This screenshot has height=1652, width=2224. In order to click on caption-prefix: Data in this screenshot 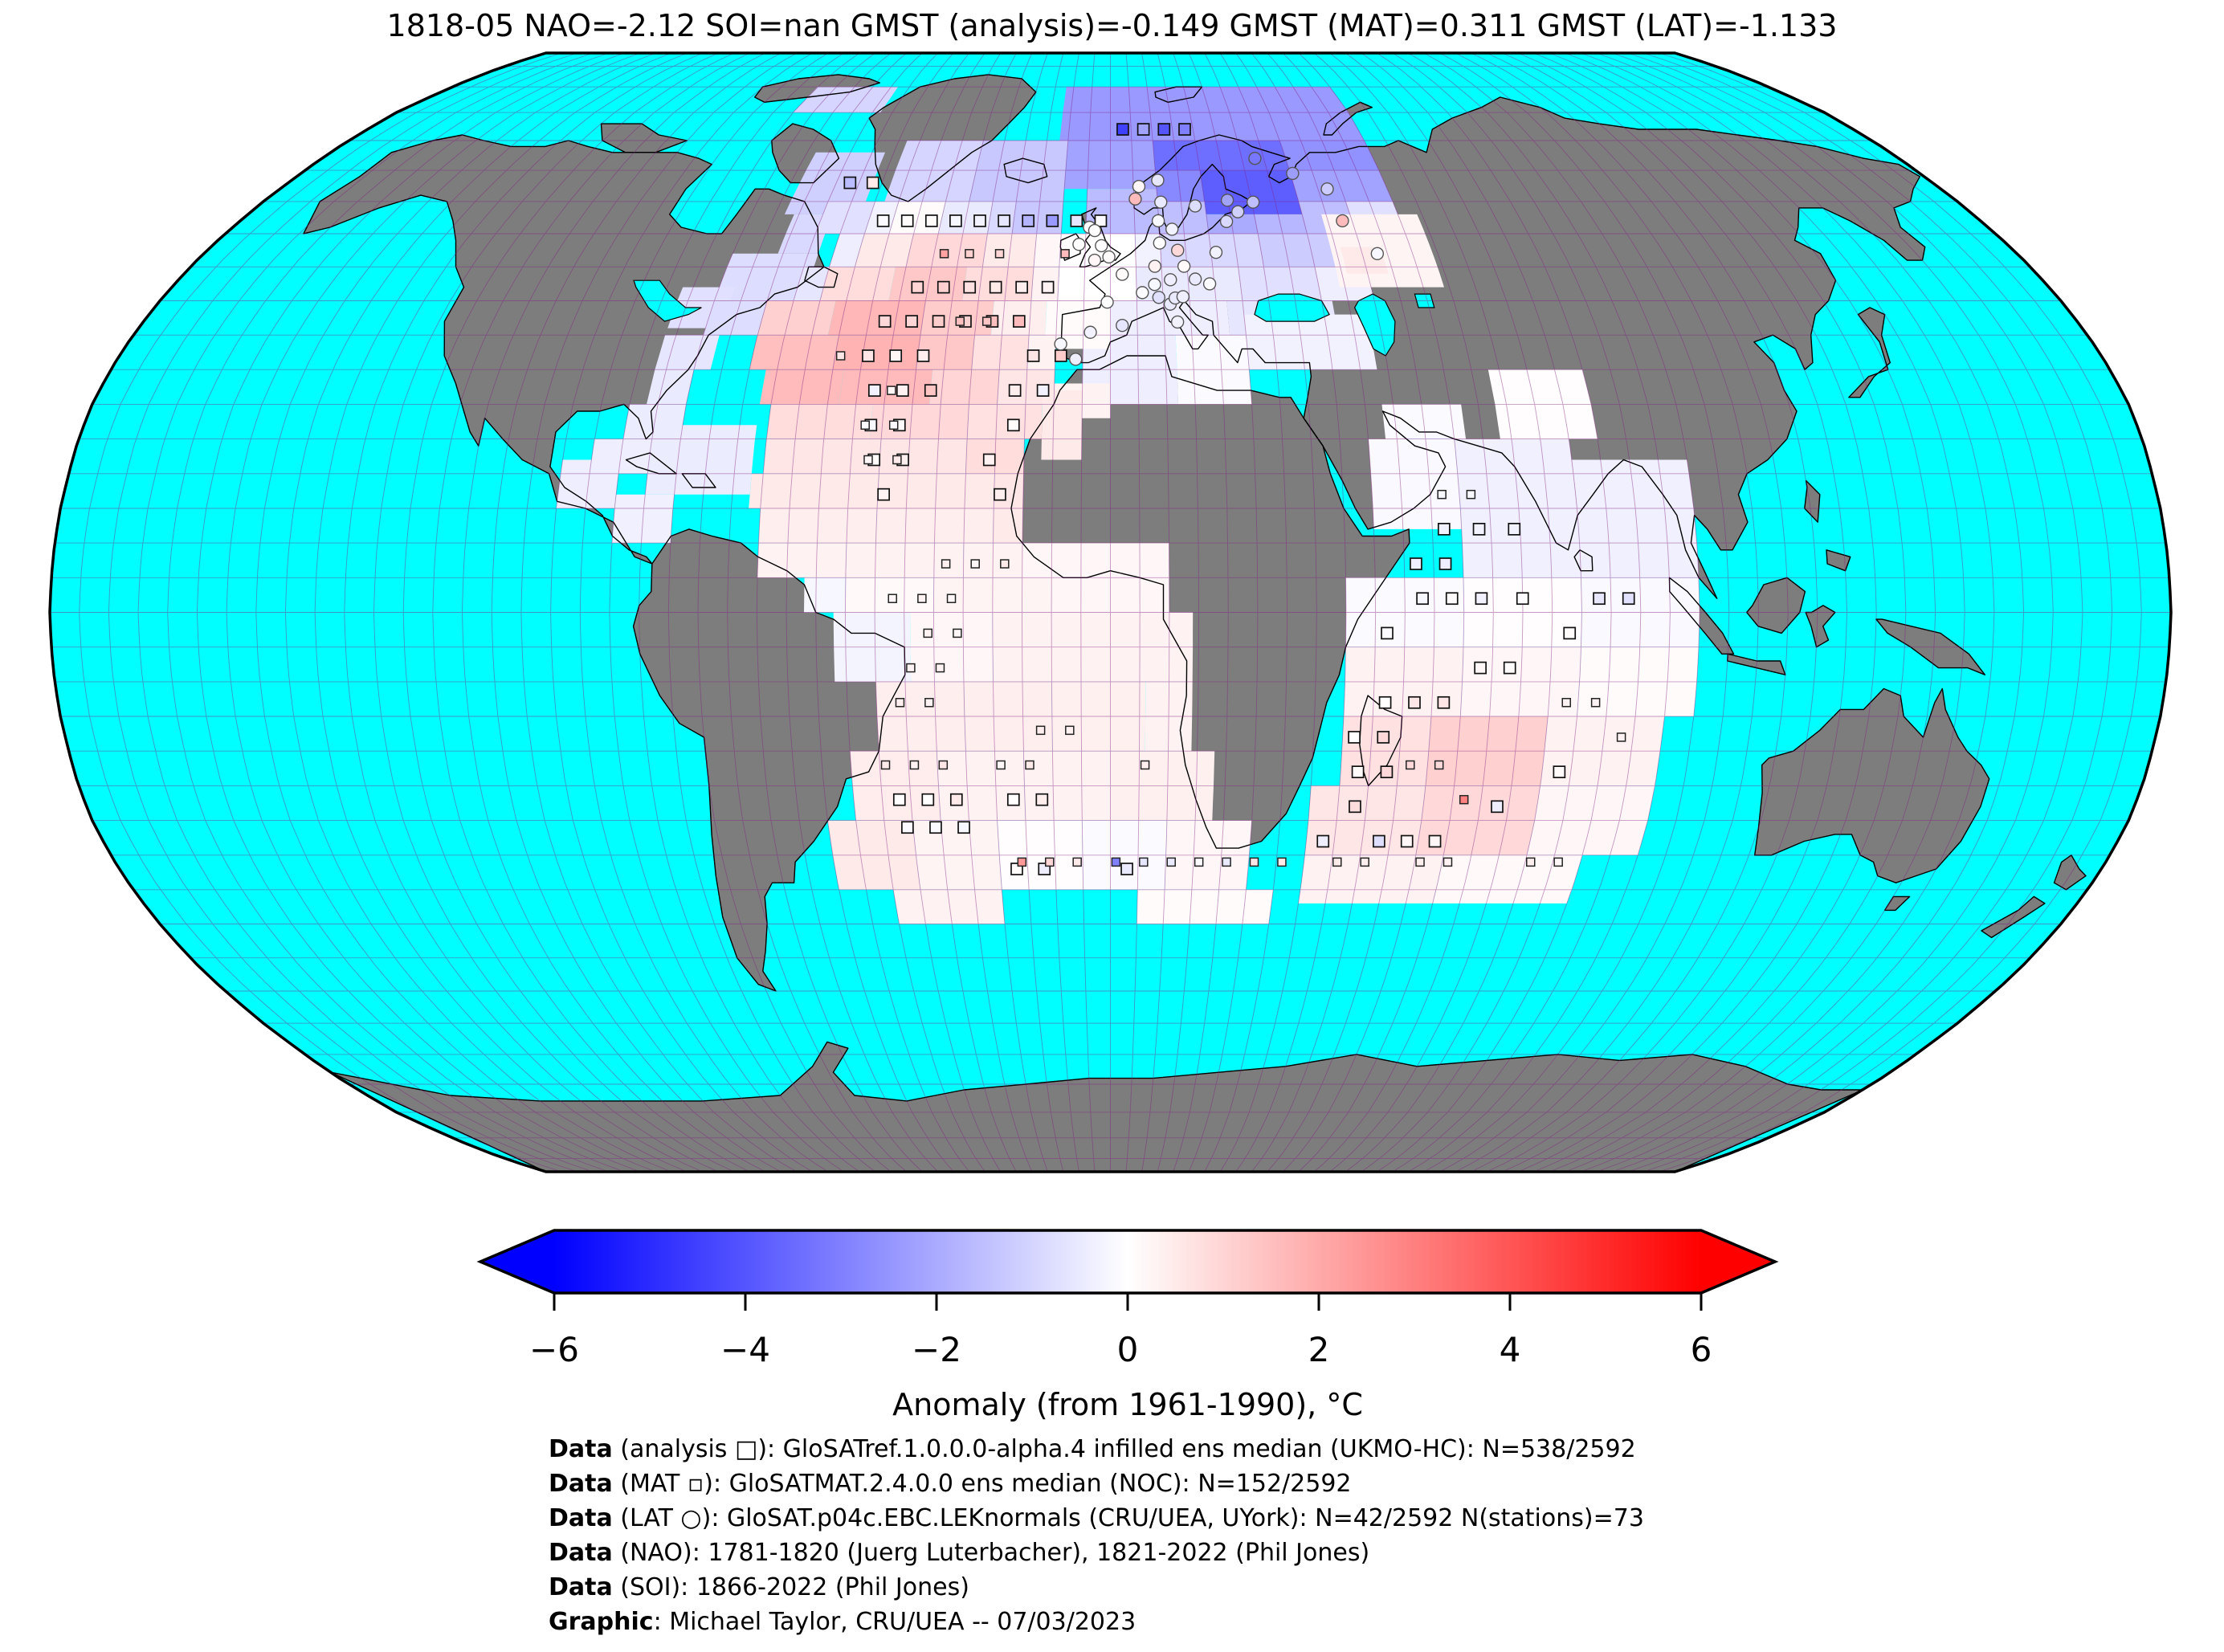, I will do `click(581, 1553)`.